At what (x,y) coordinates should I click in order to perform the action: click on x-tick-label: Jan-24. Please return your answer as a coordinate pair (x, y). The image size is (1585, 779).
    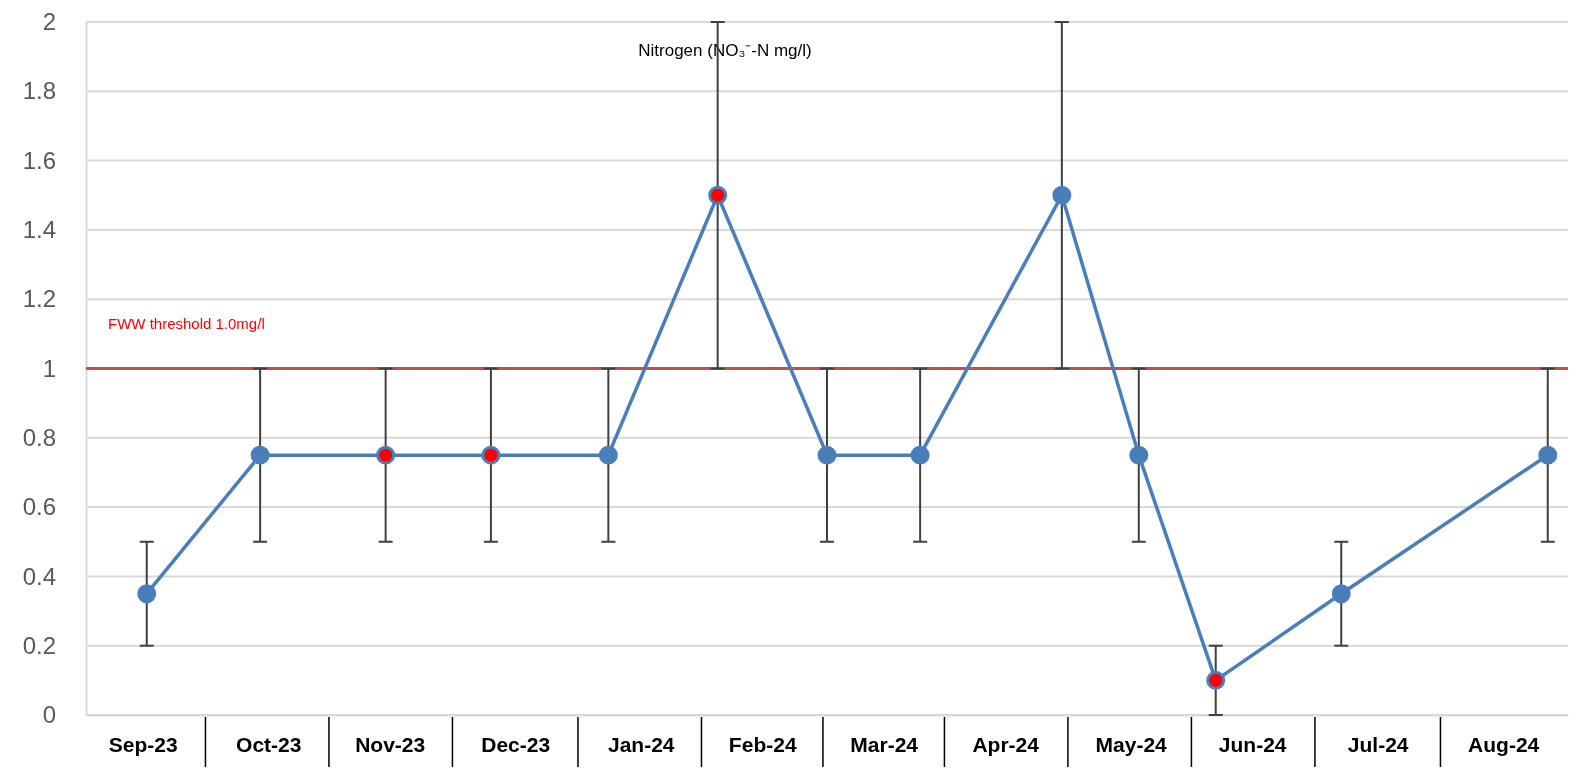
    Looking at the image, I should click on (641, 744).